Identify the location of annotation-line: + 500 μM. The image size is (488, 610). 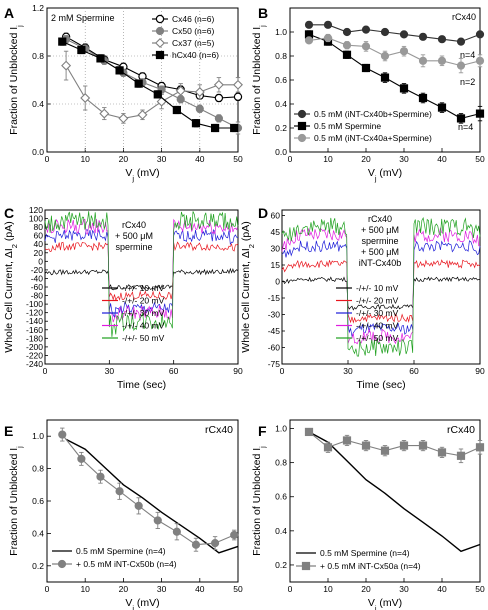
(134, 236).